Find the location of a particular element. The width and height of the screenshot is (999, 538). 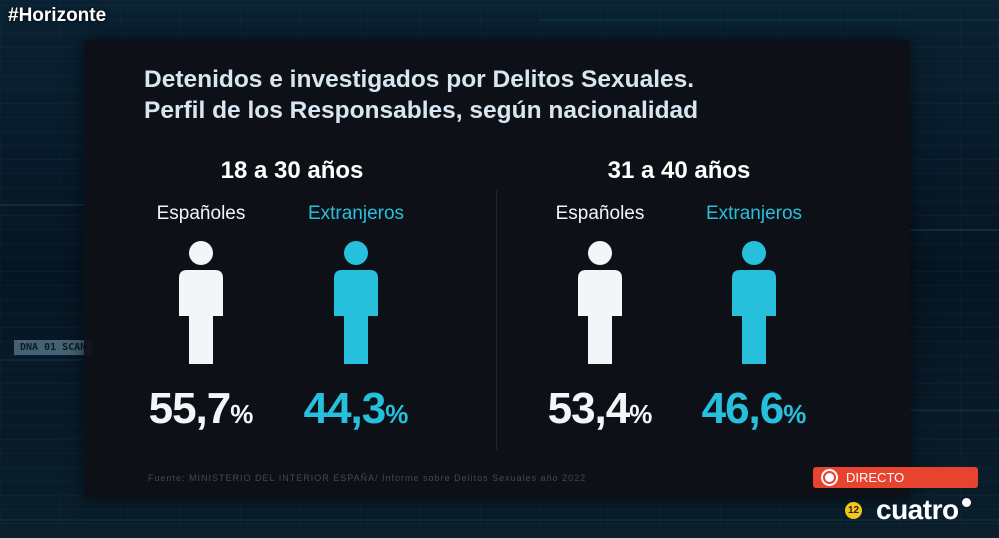

percent-spanish-31-40: 53,4% is located at coordinates (600, 409).